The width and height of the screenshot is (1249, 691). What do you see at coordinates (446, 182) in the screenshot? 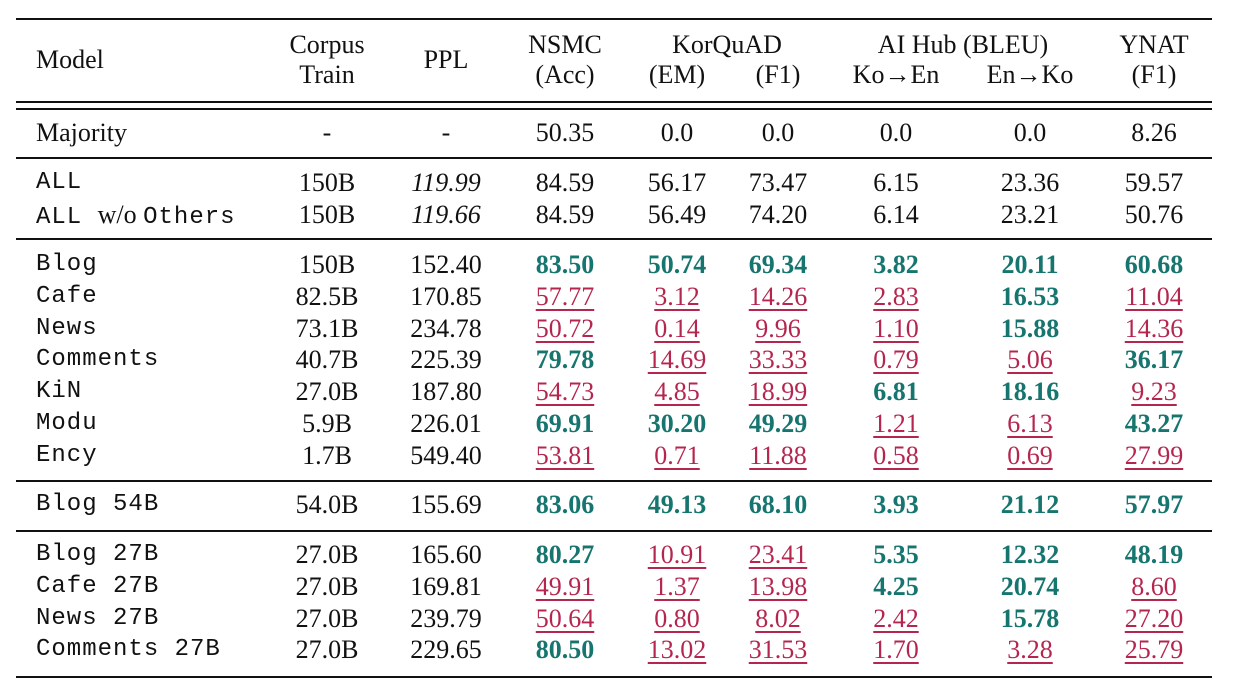
I see `ppl-value: 119.99` at bounding box center [446, 182].